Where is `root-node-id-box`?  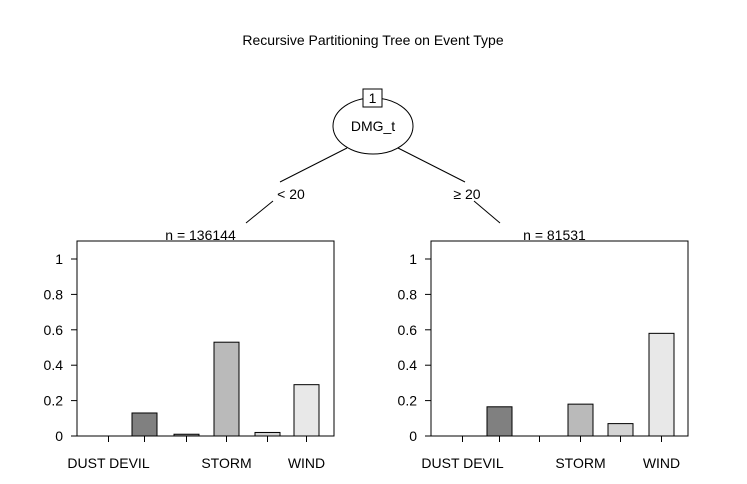
root-node-id-box is located at coordinates (372, 98).